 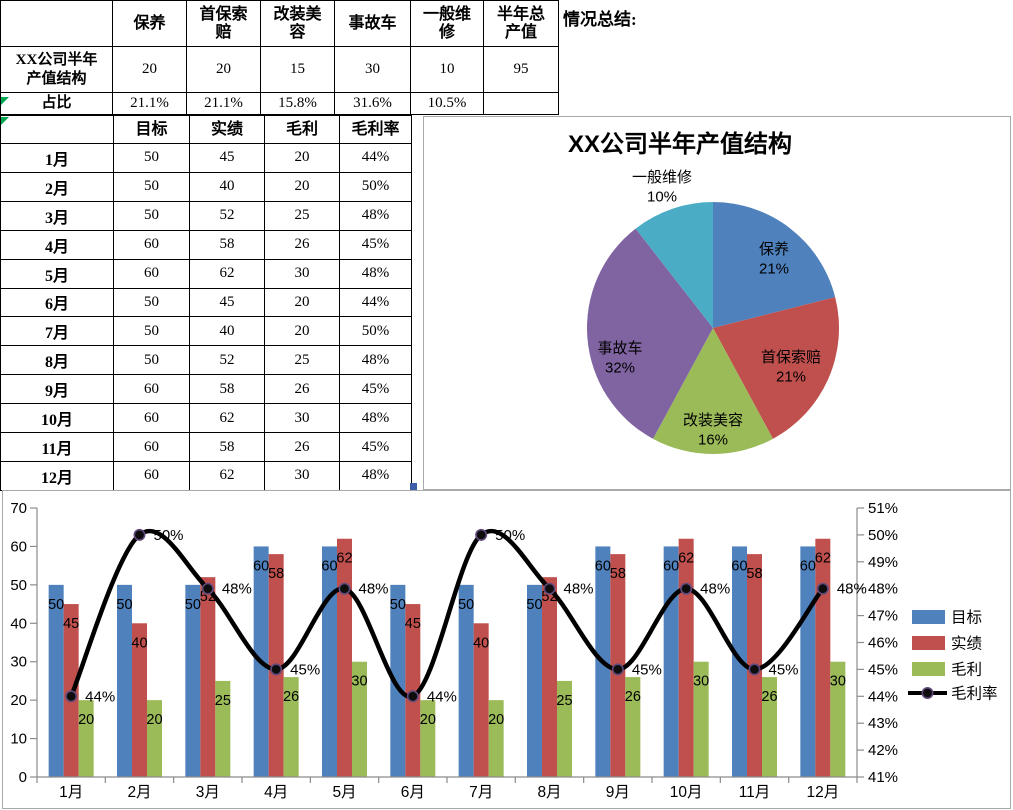 What do you see at coordinates (947, 618) in the screenshot?
I see `legend-item-目标: 目标` at bounding box center [947, 618].